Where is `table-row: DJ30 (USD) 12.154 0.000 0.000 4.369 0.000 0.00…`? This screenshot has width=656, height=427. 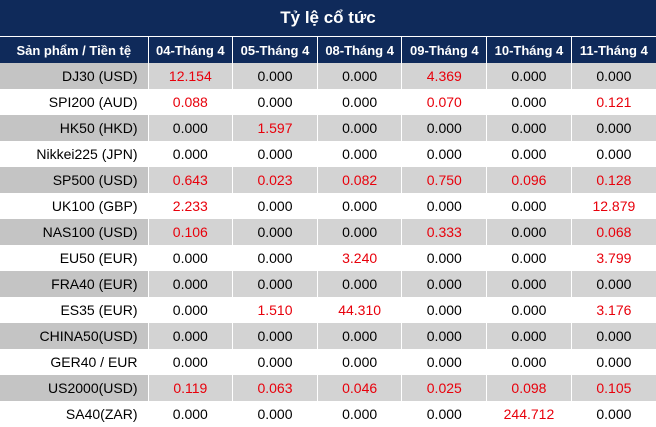
table-row: DJ30 (USD) 12.154 0.000 0.000 4.369 0.000 0.00… is located at coordinates (328, 76).